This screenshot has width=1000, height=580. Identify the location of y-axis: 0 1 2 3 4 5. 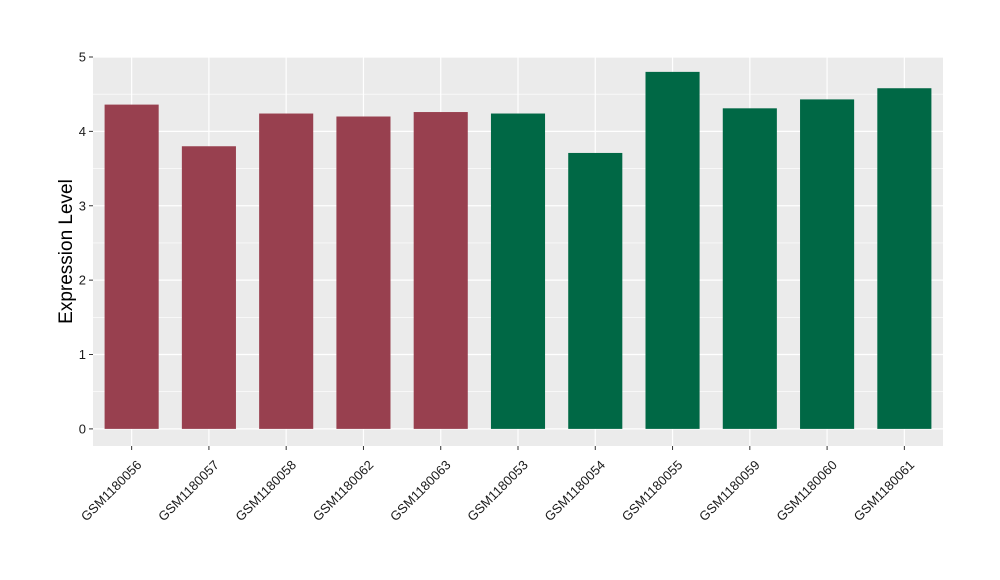
(86, 243).